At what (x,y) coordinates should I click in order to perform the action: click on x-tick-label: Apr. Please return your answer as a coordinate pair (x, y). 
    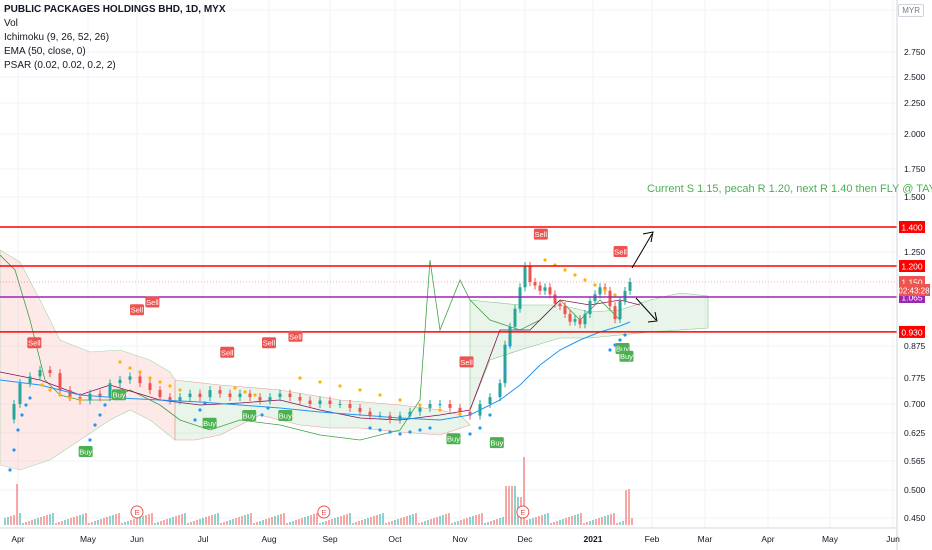
    Looking at the image, I should click on (17, 539).